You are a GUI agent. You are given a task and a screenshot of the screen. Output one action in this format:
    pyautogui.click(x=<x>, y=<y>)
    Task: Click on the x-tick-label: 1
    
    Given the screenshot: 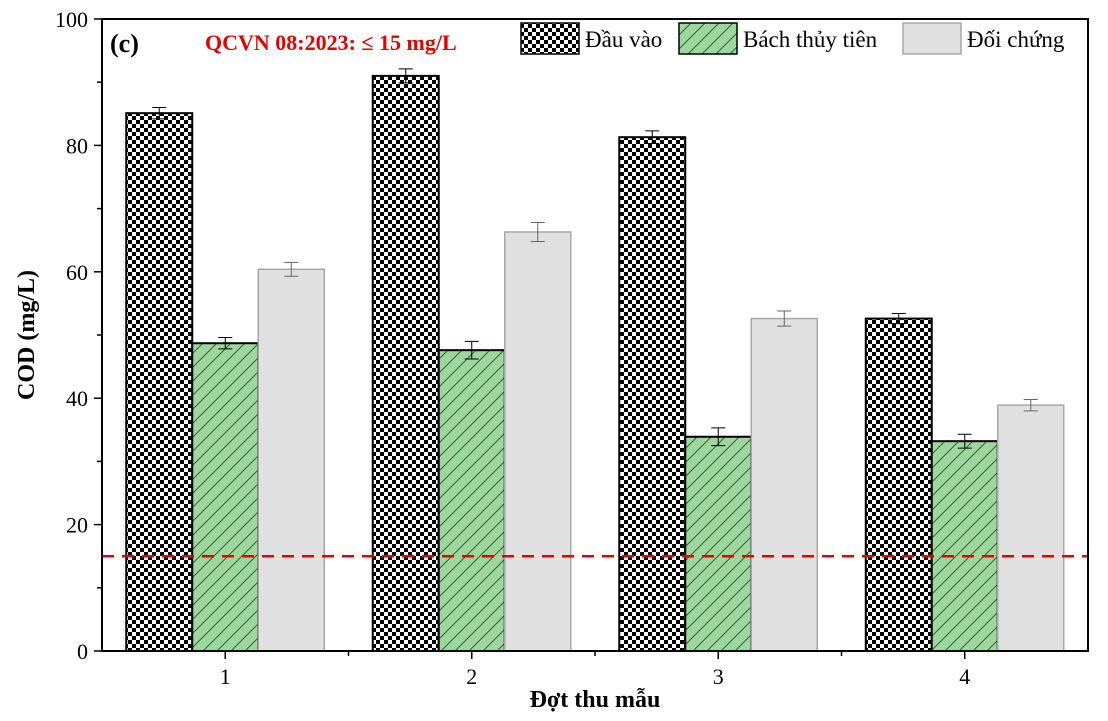 What is the action you would take?
    pyautogui.click(x=225, y=676)
    